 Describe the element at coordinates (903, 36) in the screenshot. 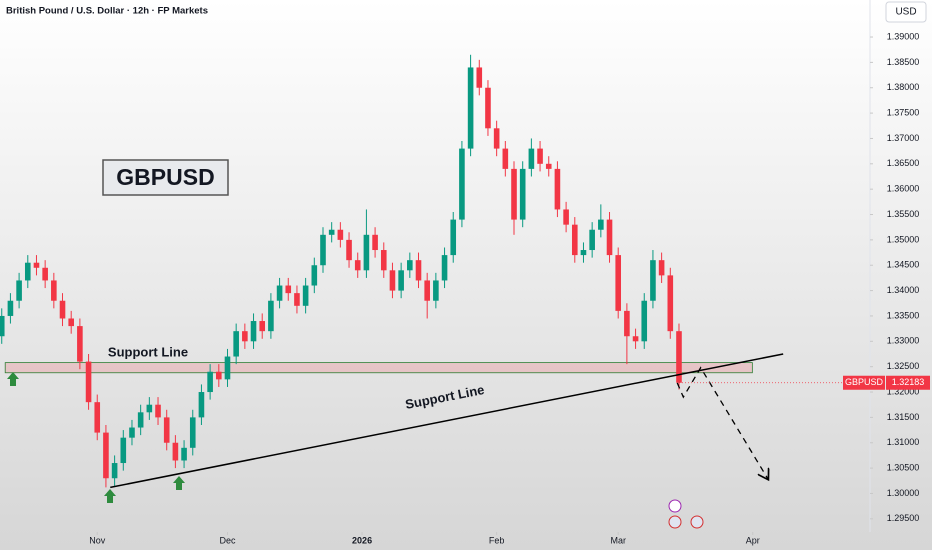

I see `y-tick-label: 1.39000` at that location.